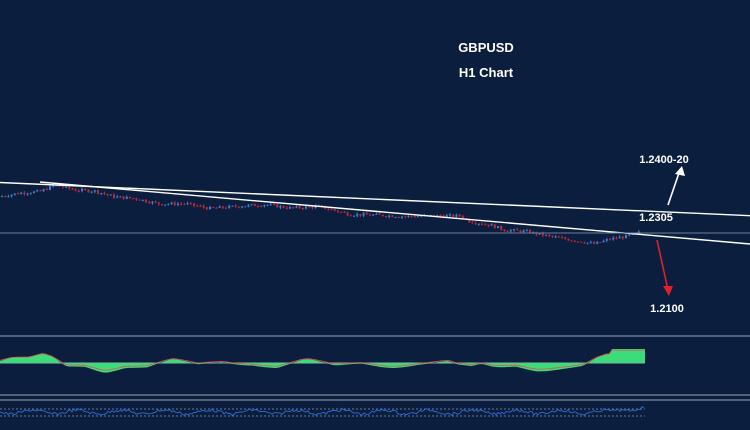 The width and height of the screenshot is (750, 430). I want to click on rsi-line, so click(322, 411).